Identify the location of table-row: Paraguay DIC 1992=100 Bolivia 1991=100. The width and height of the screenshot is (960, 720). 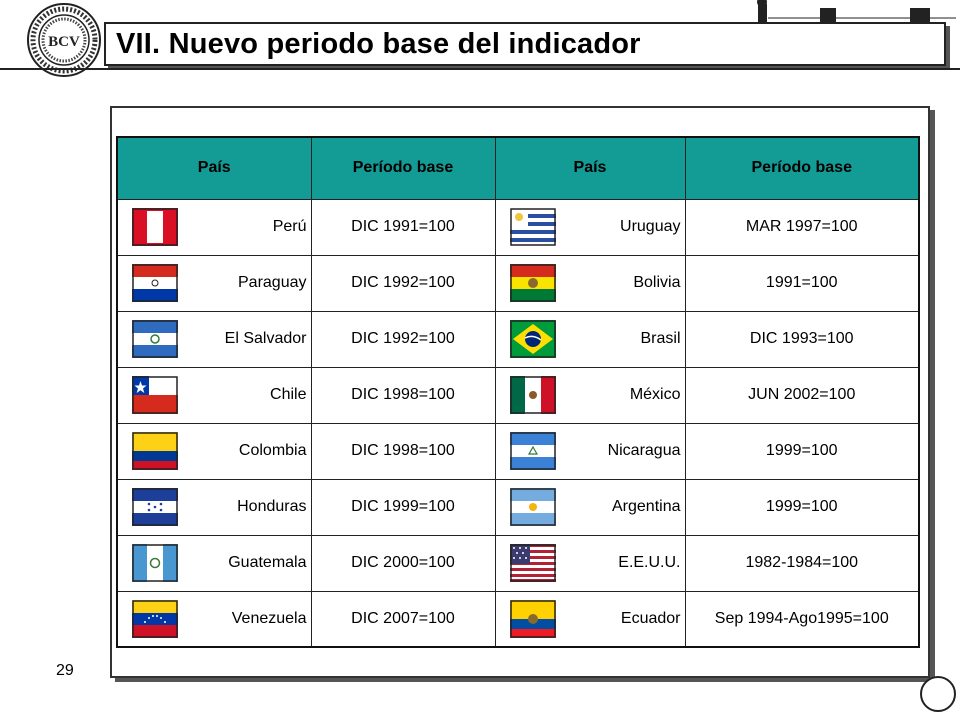
(518, 283).